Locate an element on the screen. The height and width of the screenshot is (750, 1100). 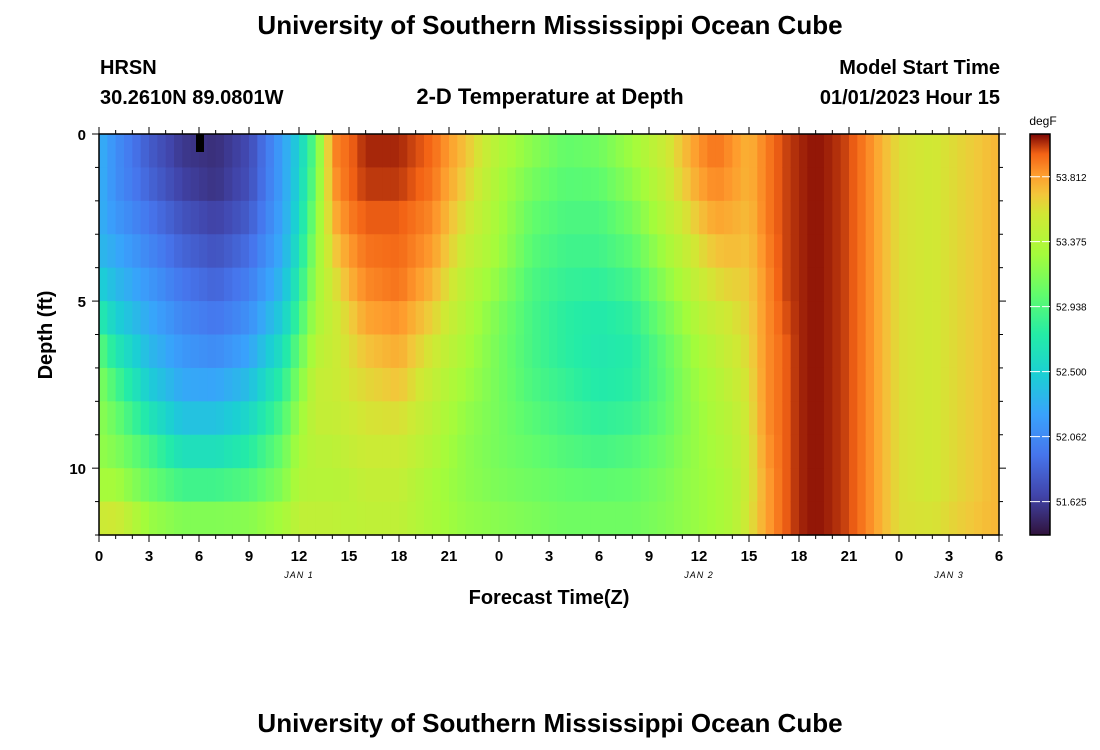
station-coordinates: 30.2610N 89.0801W is located at coordinates (192, 98).